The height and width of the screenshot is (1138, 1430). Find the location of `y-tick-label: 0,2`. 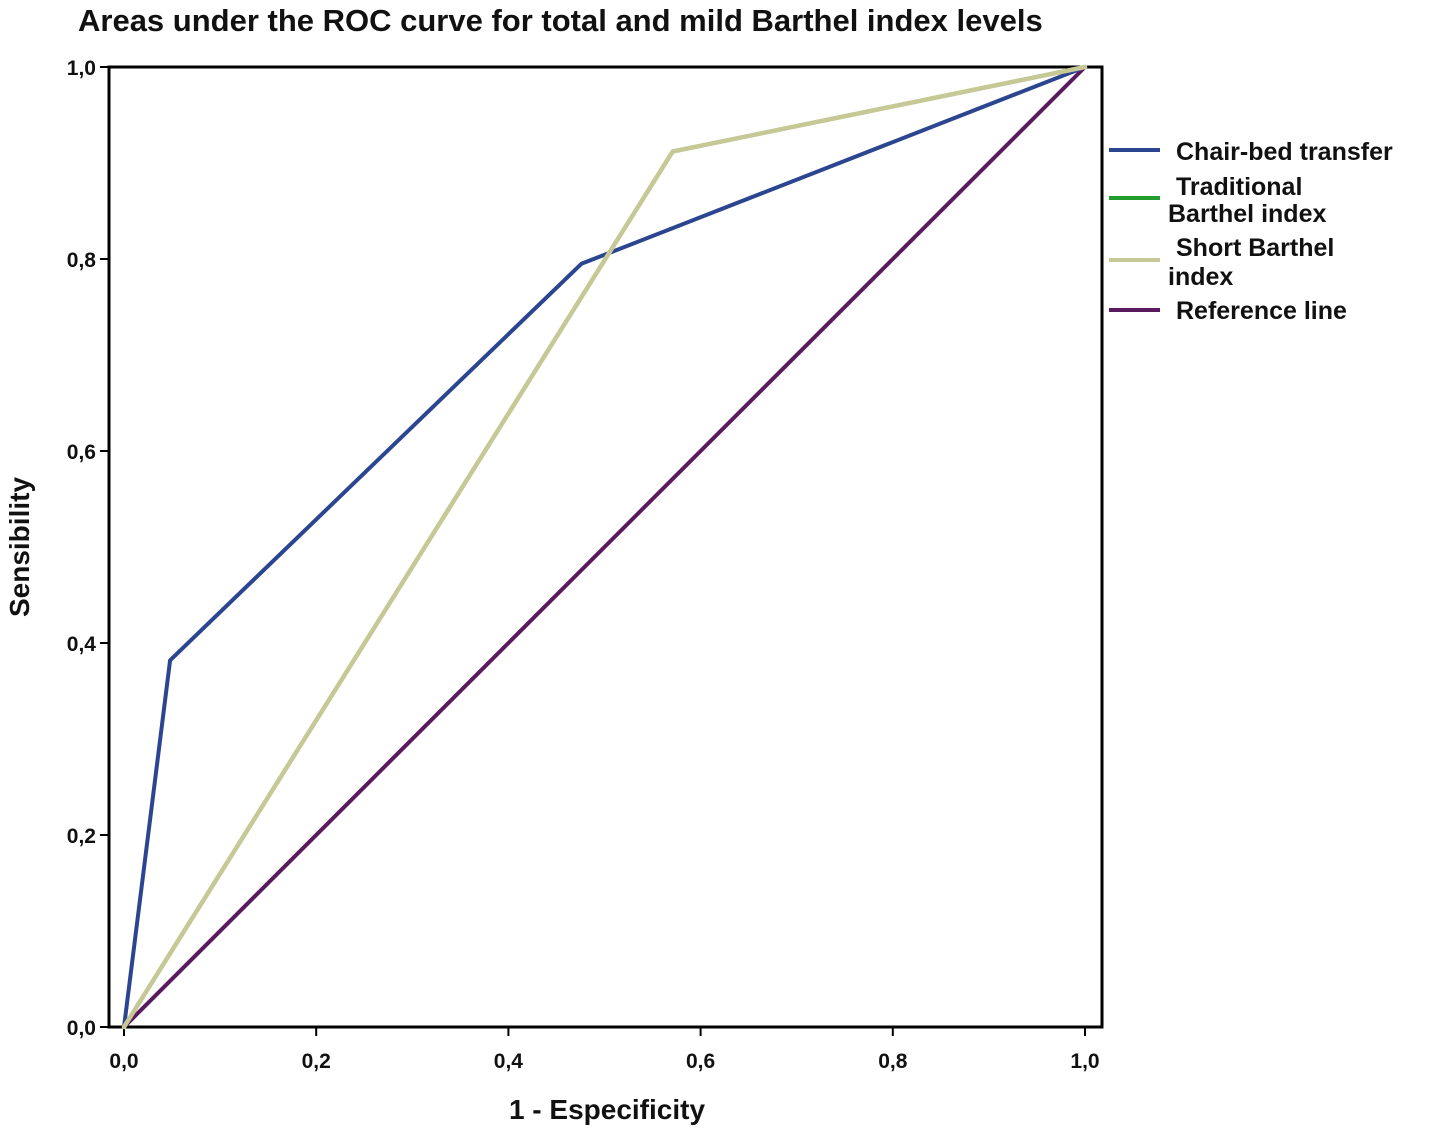

y-tick-label: 0,2 is located at coordinates (81, 836).